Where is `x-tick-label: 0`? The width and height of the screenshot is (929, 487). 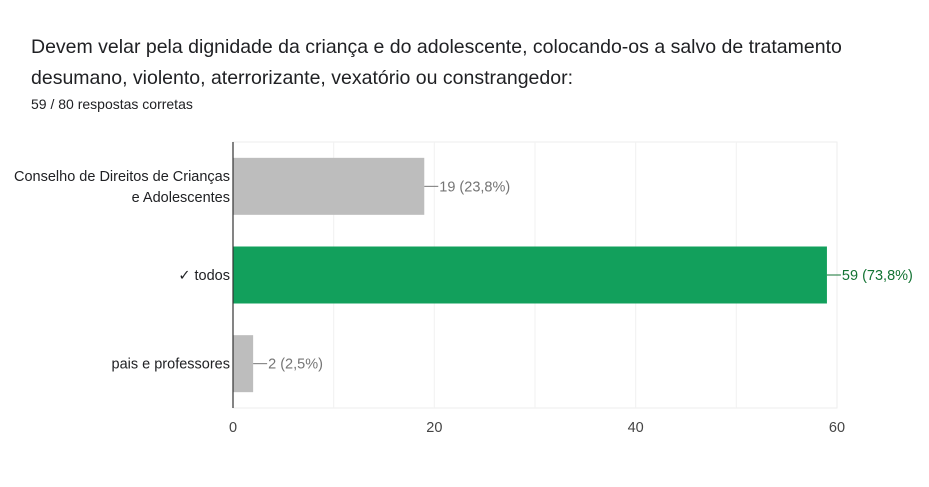 x-tick-label: 0 is located at coordinates (233, 428).